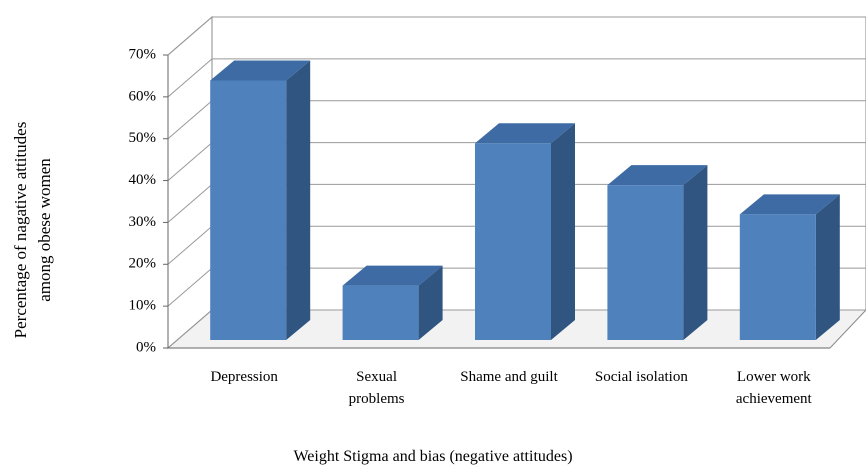 The height and width of the screenshot is (475, 866). I want to click on y-tick-label: 40%, so click(143, 180).